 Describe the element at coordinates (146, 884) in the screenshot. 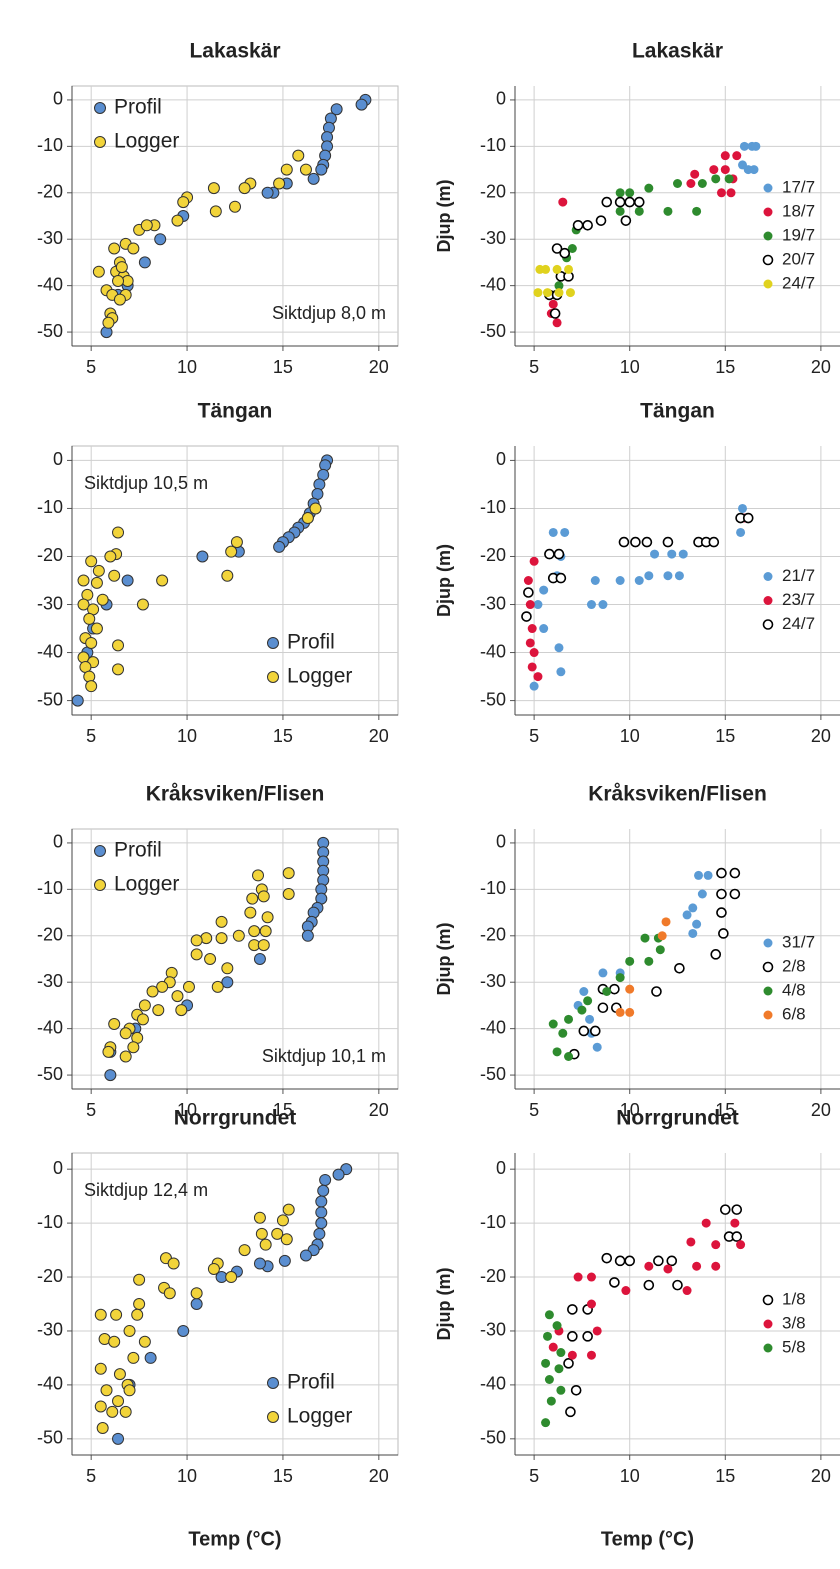

I see `legend-label: Logger` at that location.